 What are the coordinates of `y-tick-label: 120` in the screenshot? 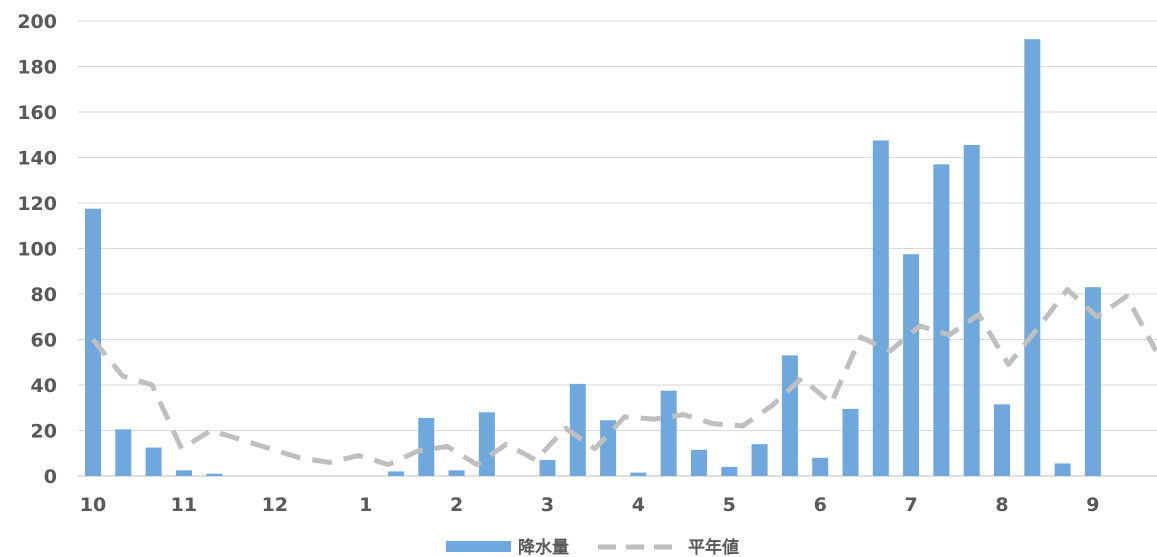 It's located at (37, 204).